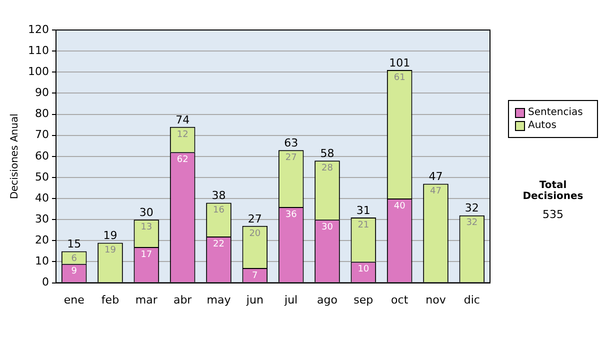 Image resolution: width=600 pixels, height=340 pixels. What do you see at coordinates (364, 225) in the screenshot?
I see `data-label: 21` at bounding box center [364, 225].